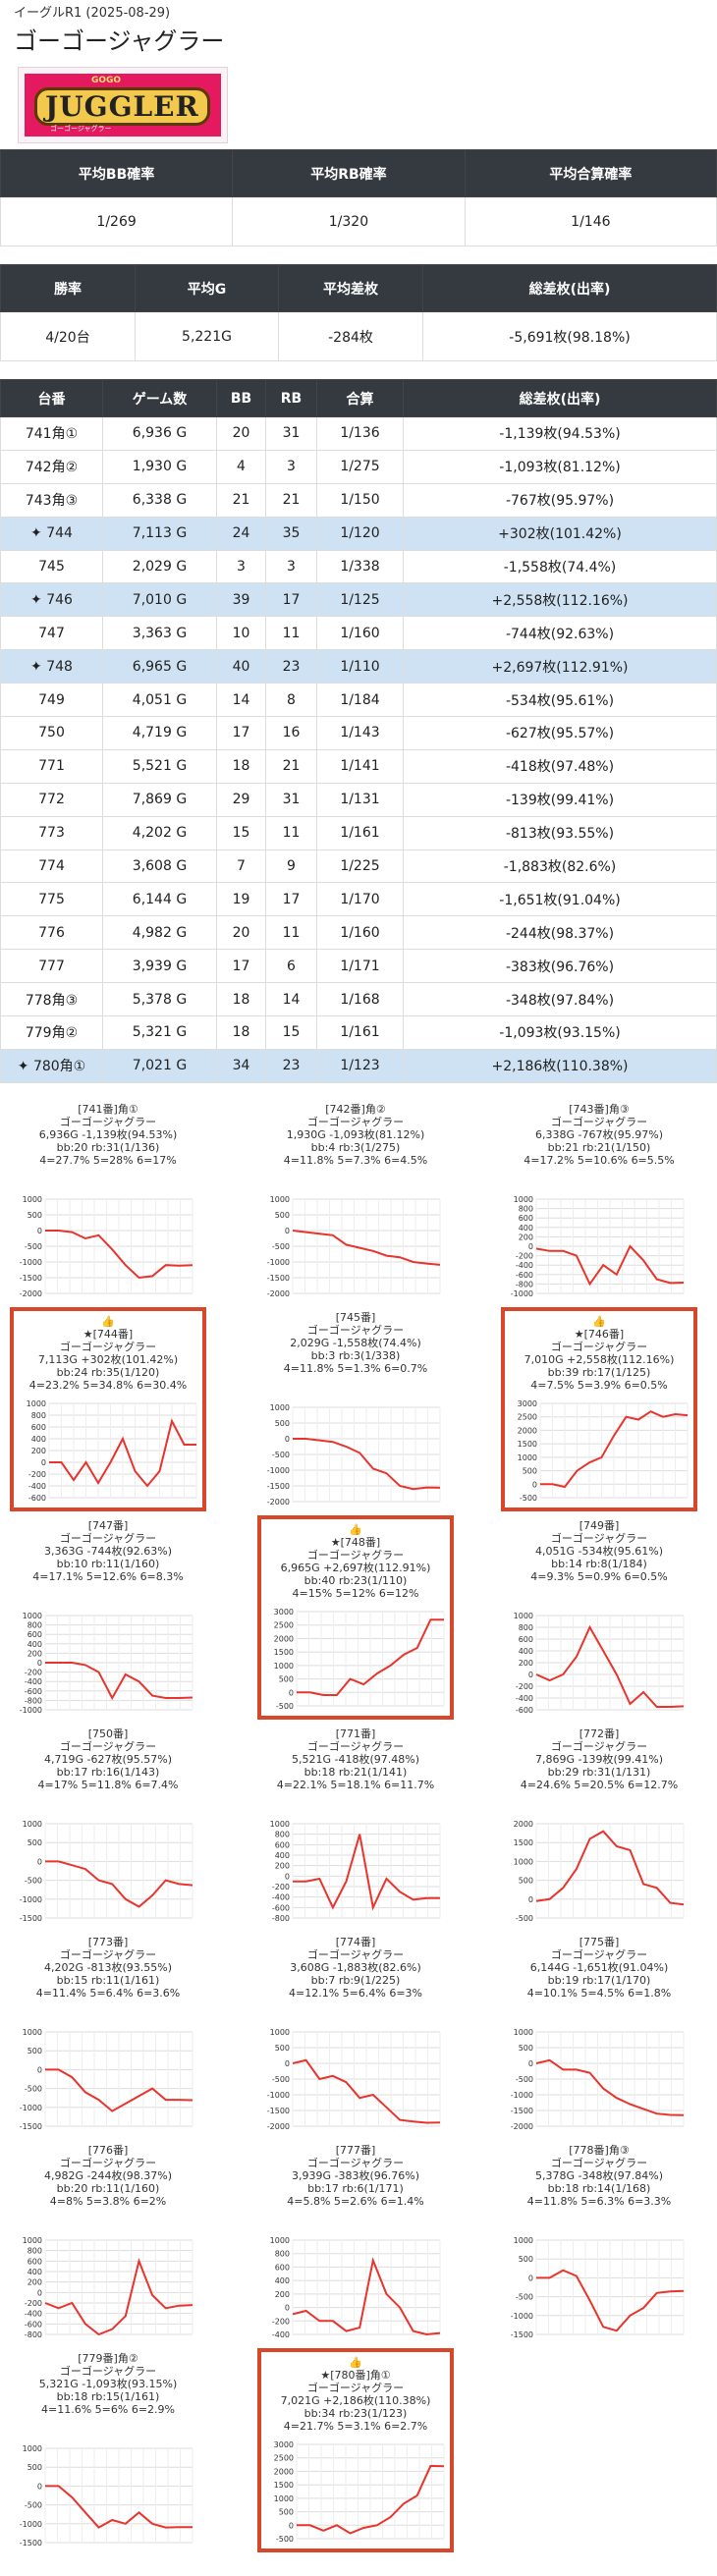  What do you see at coordinates (359, 434) in the screenshot?
I see `table-row: 741角① 6,936 G 20 31 1/136 -1,139枚(94.53%)` at bounding box center [359, 434].